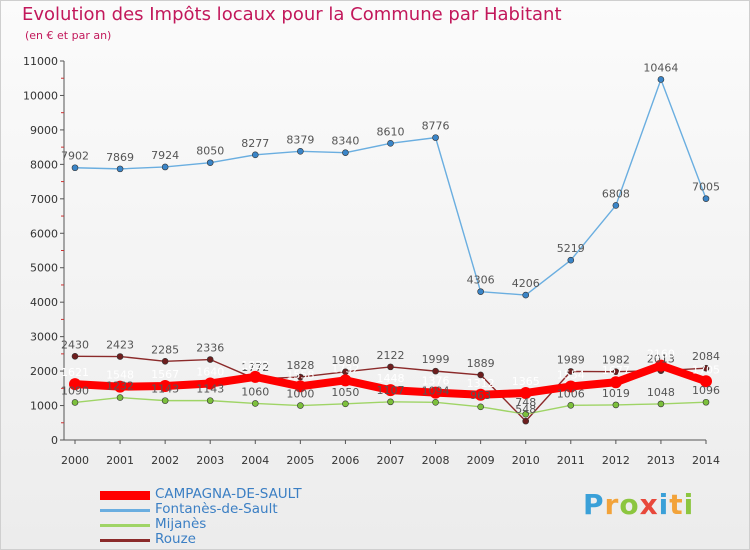  What do you see at coordinates (661, 392) in the screenshot?
I see `data-label: 1048` at bounding box center [661, 392].